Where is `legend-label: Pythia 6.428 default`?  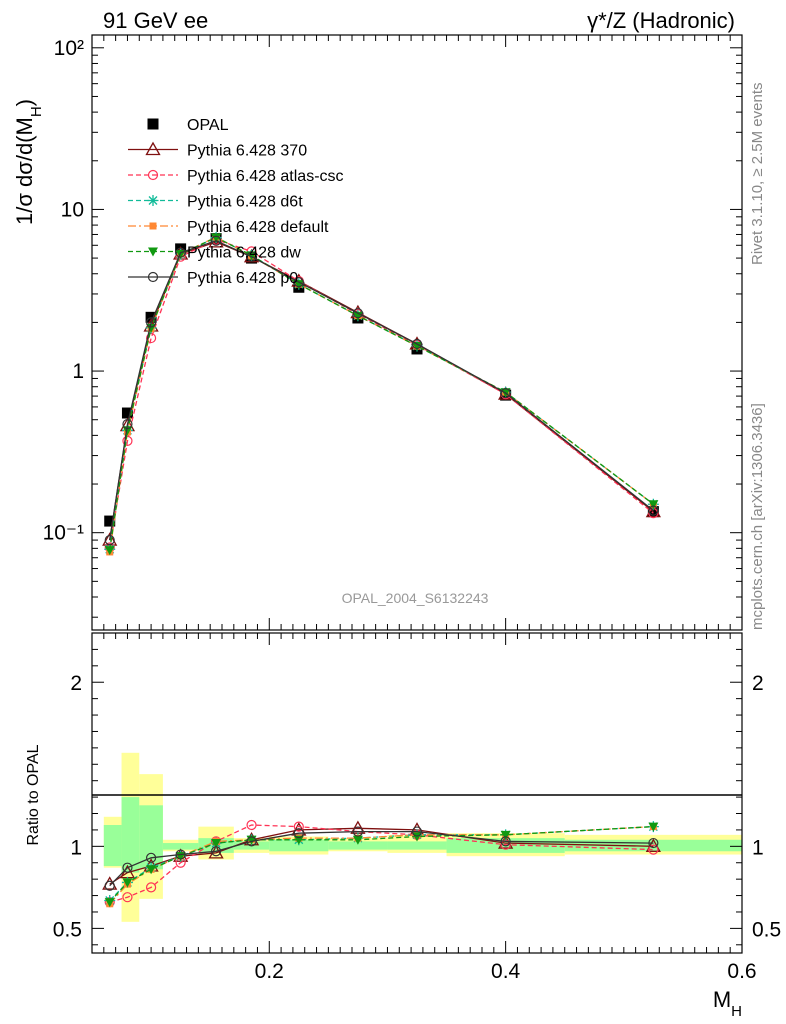
legend-label: Pythia 6.428 default is located at coordinates (258, 227).